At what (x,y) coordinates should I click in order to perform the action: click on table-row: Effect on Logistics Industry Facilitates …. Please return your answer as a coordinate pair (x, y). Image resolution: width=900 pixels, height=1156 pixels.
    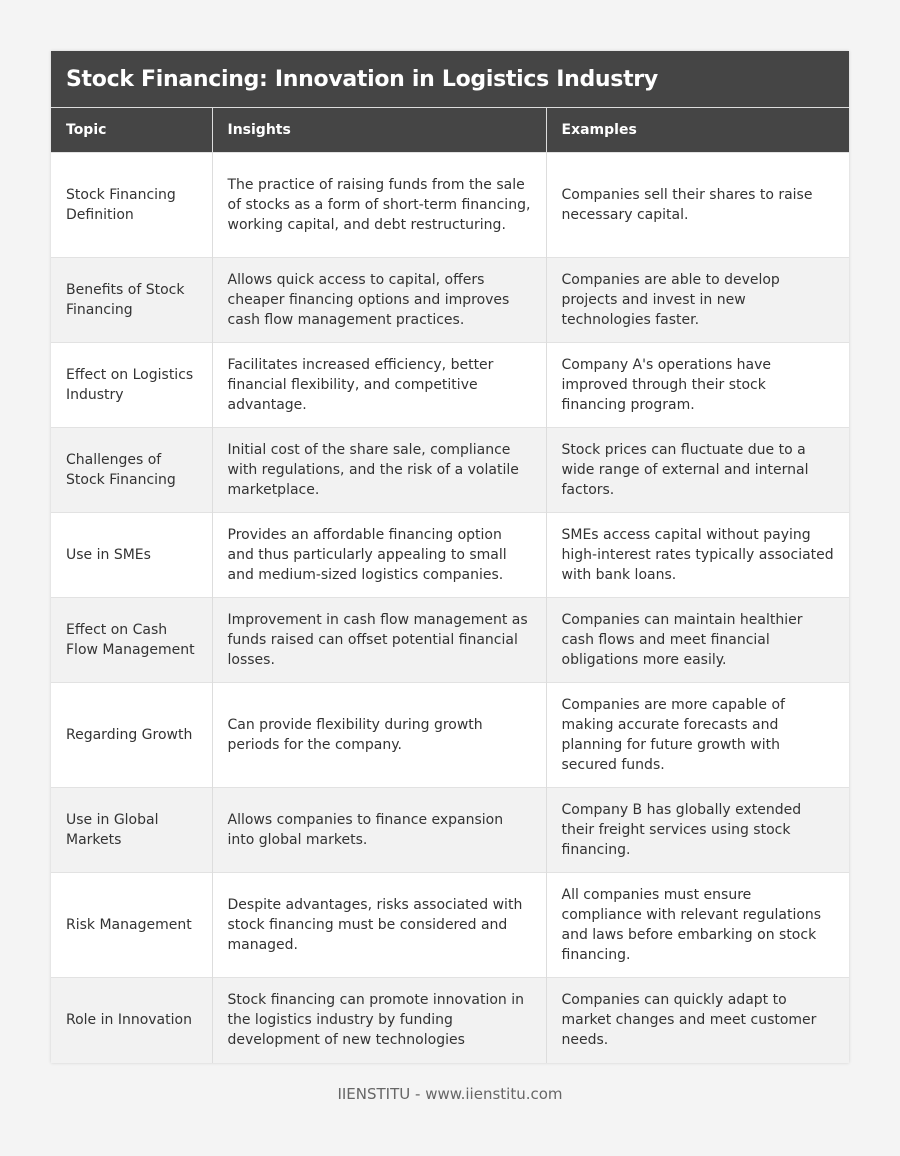
    Looking at the image, I should click on (450, 385).